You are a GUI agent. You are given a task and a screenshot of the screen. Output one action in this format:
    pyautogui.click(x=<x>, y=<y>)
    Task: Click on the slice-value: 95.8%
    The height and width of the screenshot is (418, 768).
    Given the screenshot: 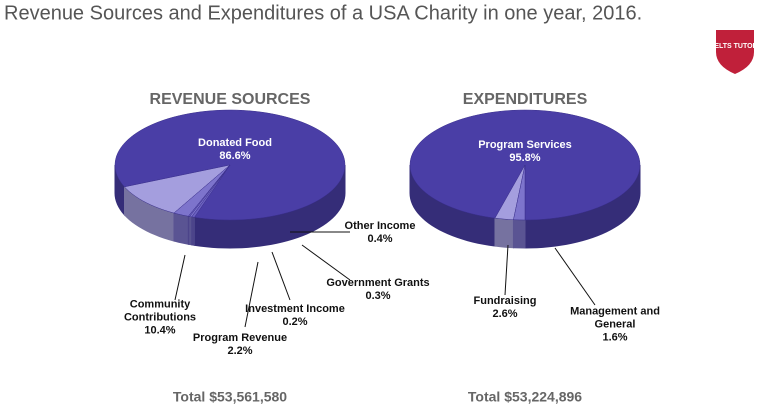 What is the action you would take?
    pyautogui.click(x=525, y=158)
    